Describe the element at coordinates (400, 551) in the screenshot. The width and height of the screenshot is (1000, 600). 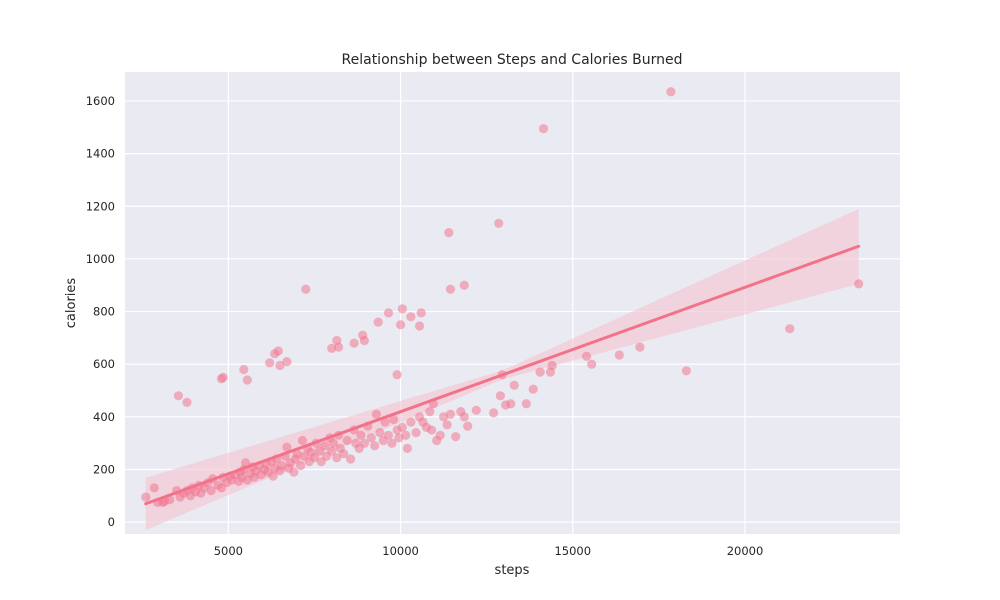
I see `x-tick-label: 10000` at that location.